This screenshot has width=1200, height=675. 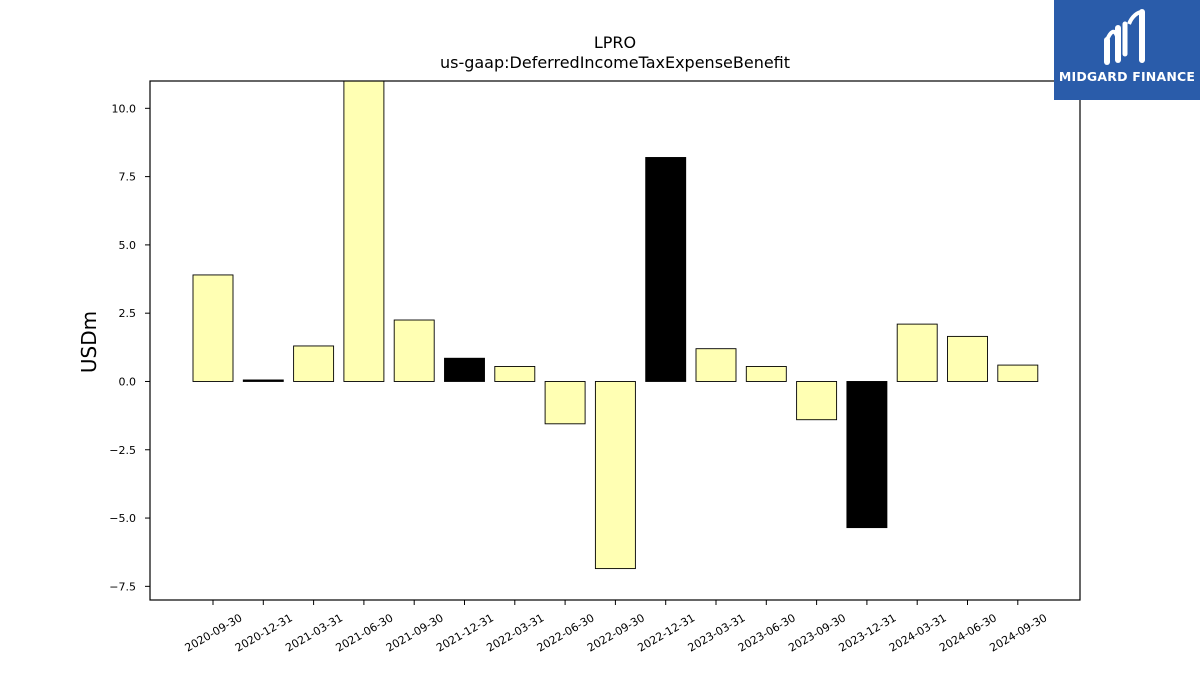 I want to click on y-axis: 10.0 7.5 5.0 2.5 0.0 −2.5 −5.0 −7.5, so click(x=129, y=347).